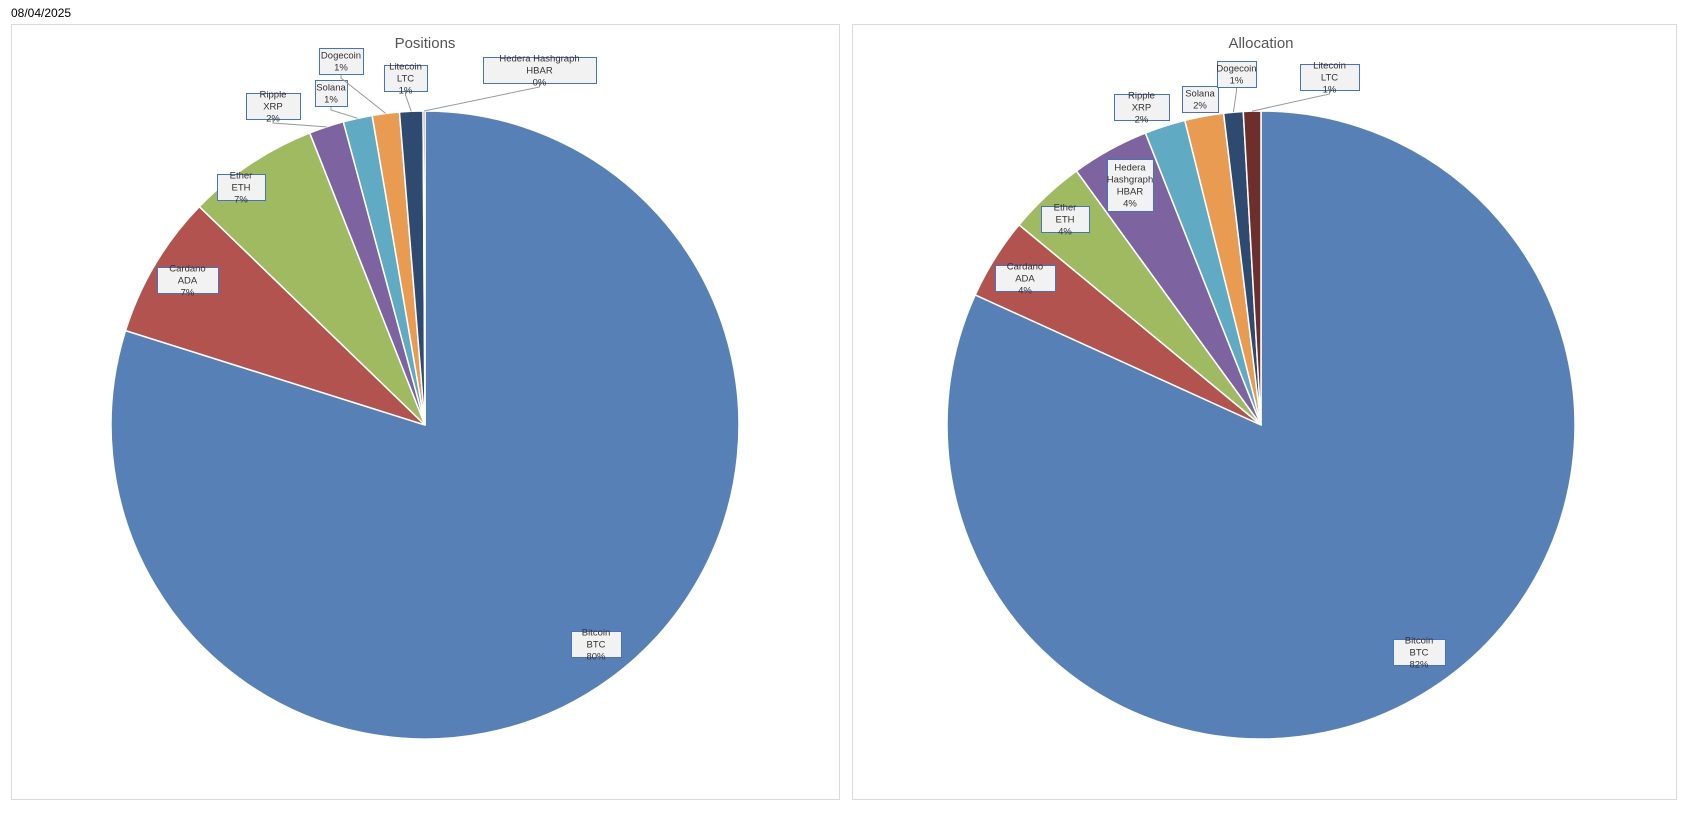  What do you see at coordinates (540, 83) in the screenshot?
I see `data-label-percent: 0%` at bounding box center [540, 83].